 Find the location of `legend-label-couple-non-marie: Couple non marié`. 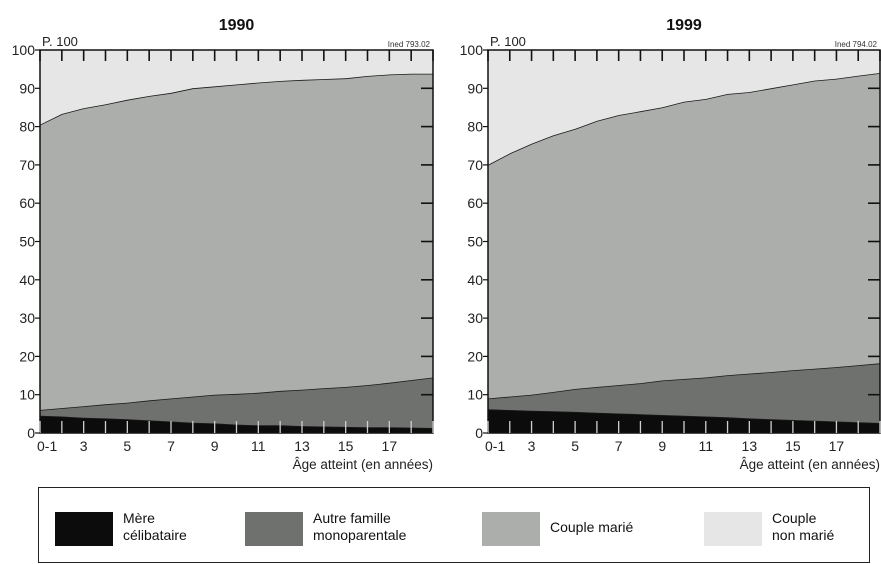

legend-label-couple-non-marie: Couple non marié is located at coordinates (803, 527).